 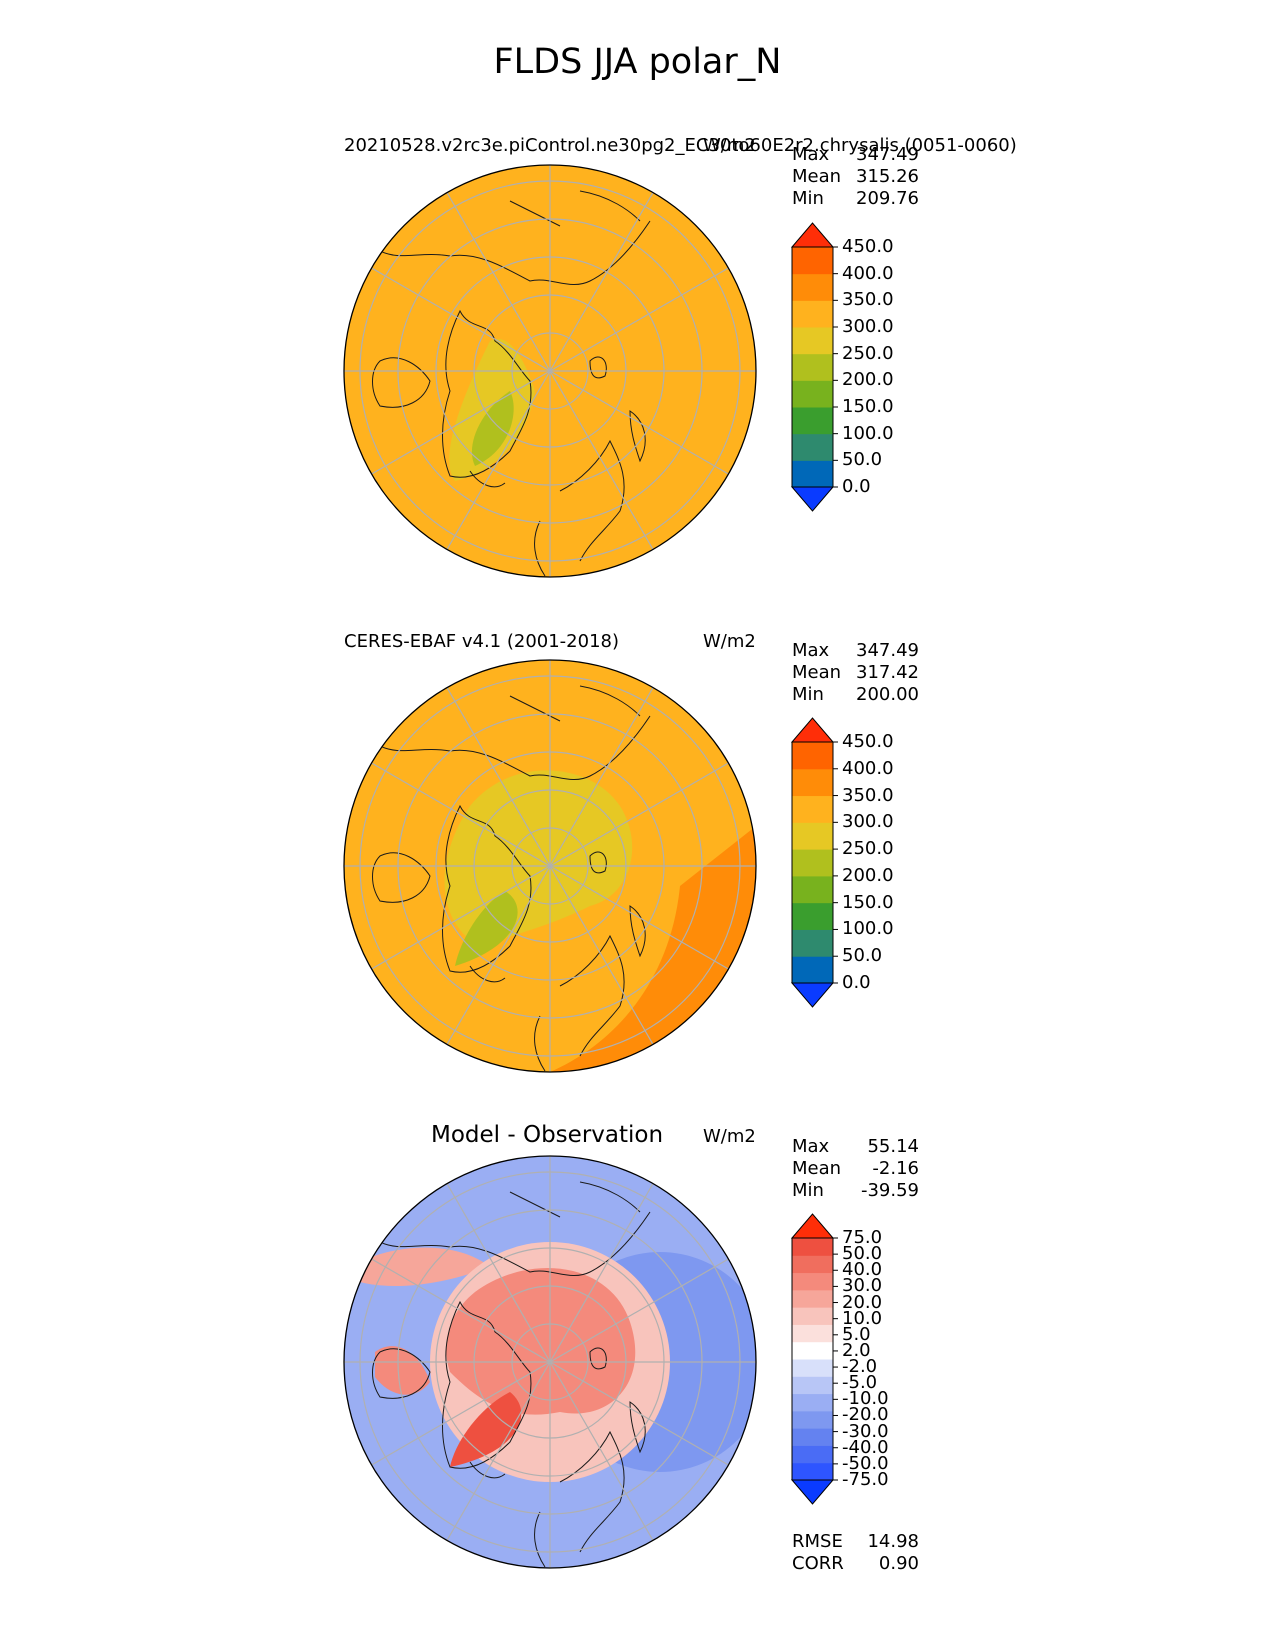 What do you see at coordinates (862, 1286) in the screenshot?
I see `panel-3-colorbar-tick-label: 30.0` at bounding box center [862, 1286].